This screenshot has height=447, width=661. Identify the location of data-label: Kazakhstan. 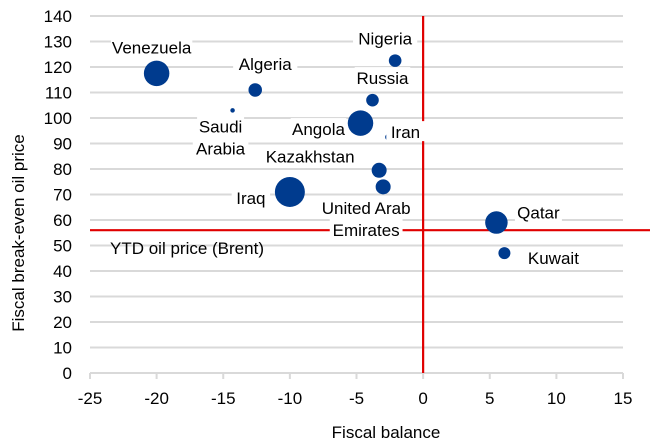
(310, 156).